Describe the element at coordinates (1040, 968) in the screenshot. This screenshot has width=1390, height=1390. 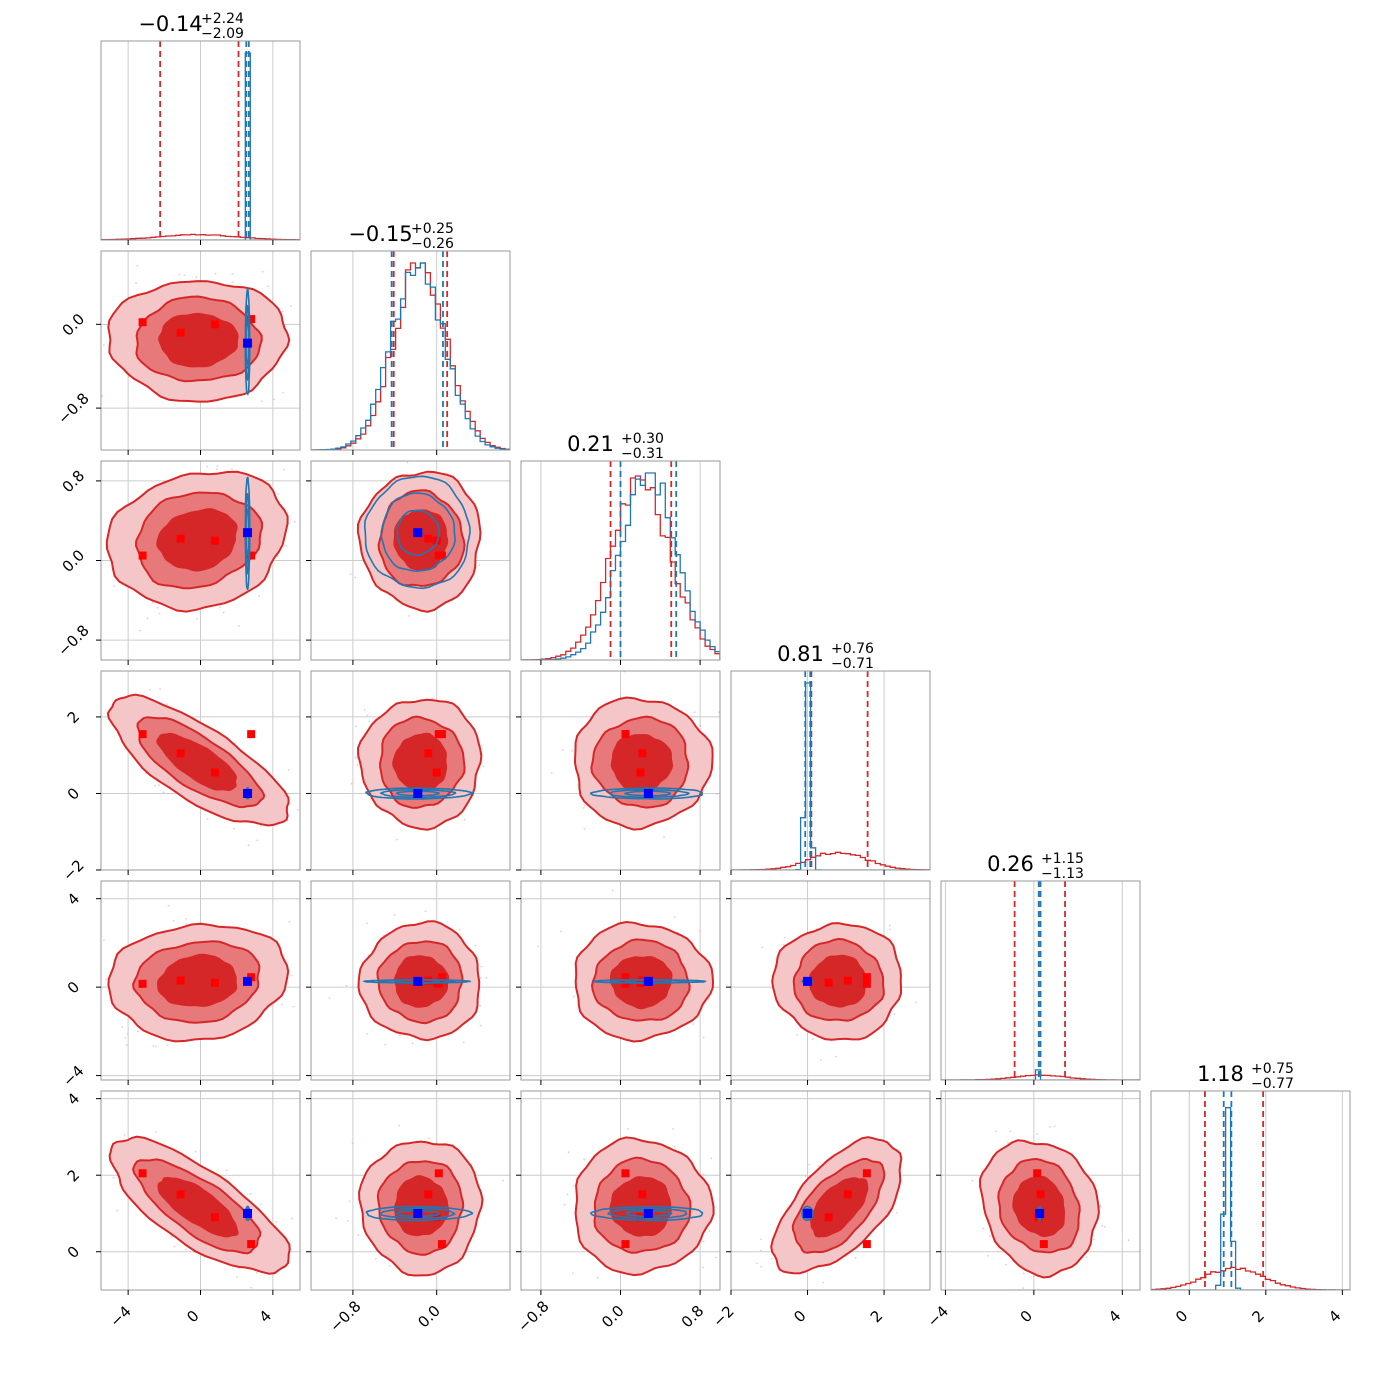
I see `histogram-panel-4: 0.26 +1.15−1.13` at that location.